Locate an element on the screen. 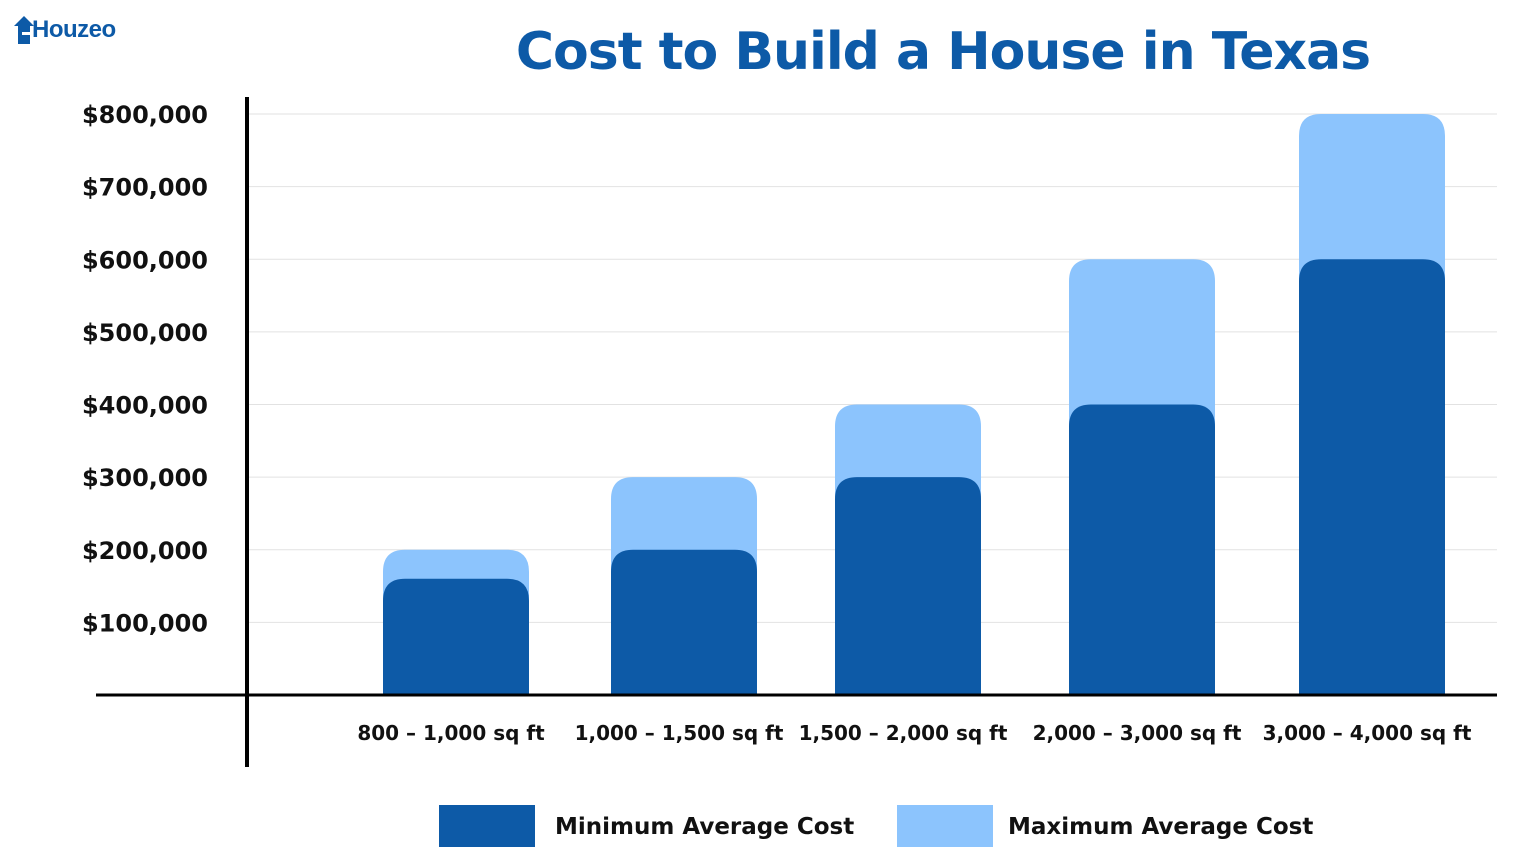 The height and width of the screenshot is (864, 1536). y-tick-label: $500,000 is located at coordinates (145, 333).